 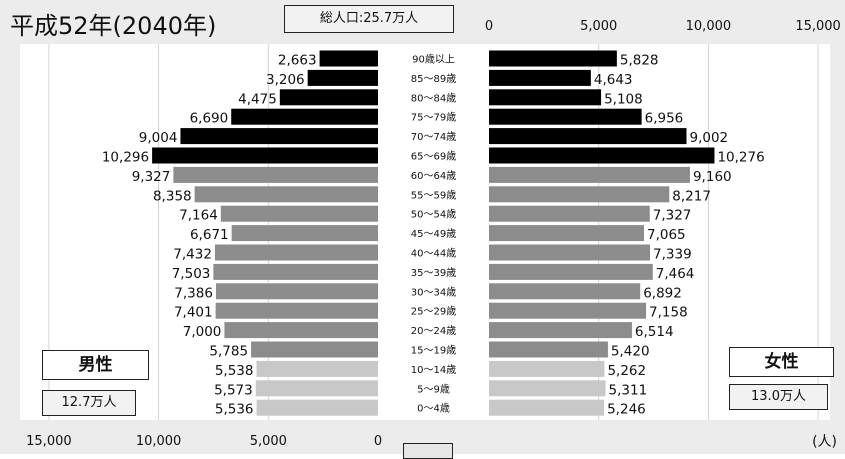 What do you see at coordinates (433, 351) in the screenshot?
I see `age-group-label: 15〜19歳` at bounding box center [433, 351].